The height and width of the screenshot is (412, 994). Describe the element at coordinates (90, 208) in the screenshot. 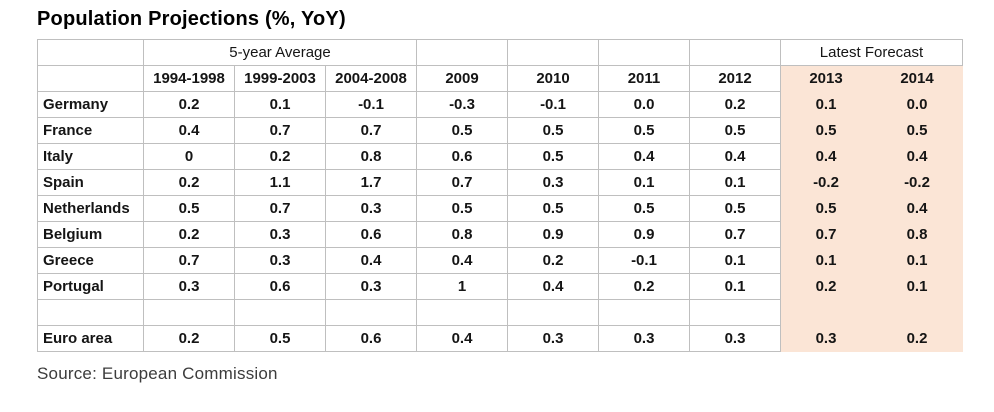

I see `row-label: Netherlands` at that location.